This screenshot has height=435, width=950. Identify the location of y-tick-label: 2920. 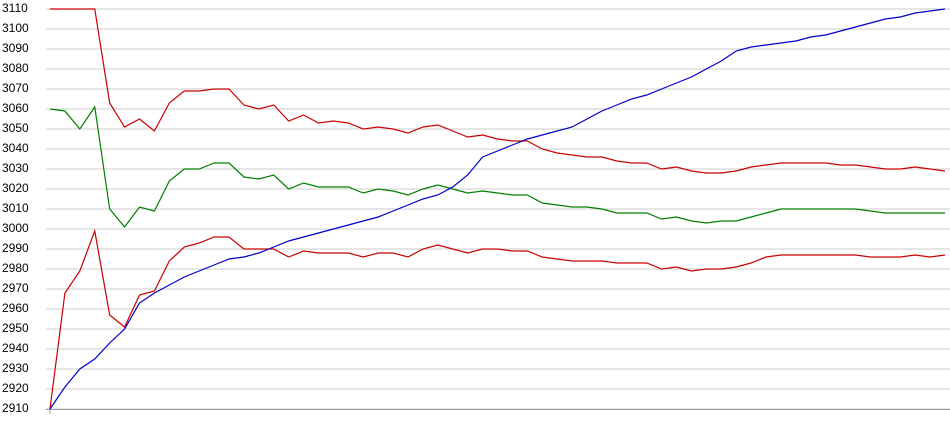
(15, 388).